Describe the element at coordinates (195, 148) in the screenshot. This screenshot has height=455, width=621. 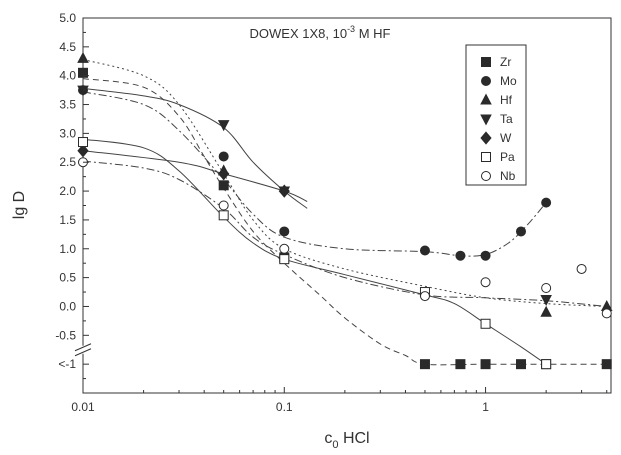
I see `fit-curve-ta` at that location.